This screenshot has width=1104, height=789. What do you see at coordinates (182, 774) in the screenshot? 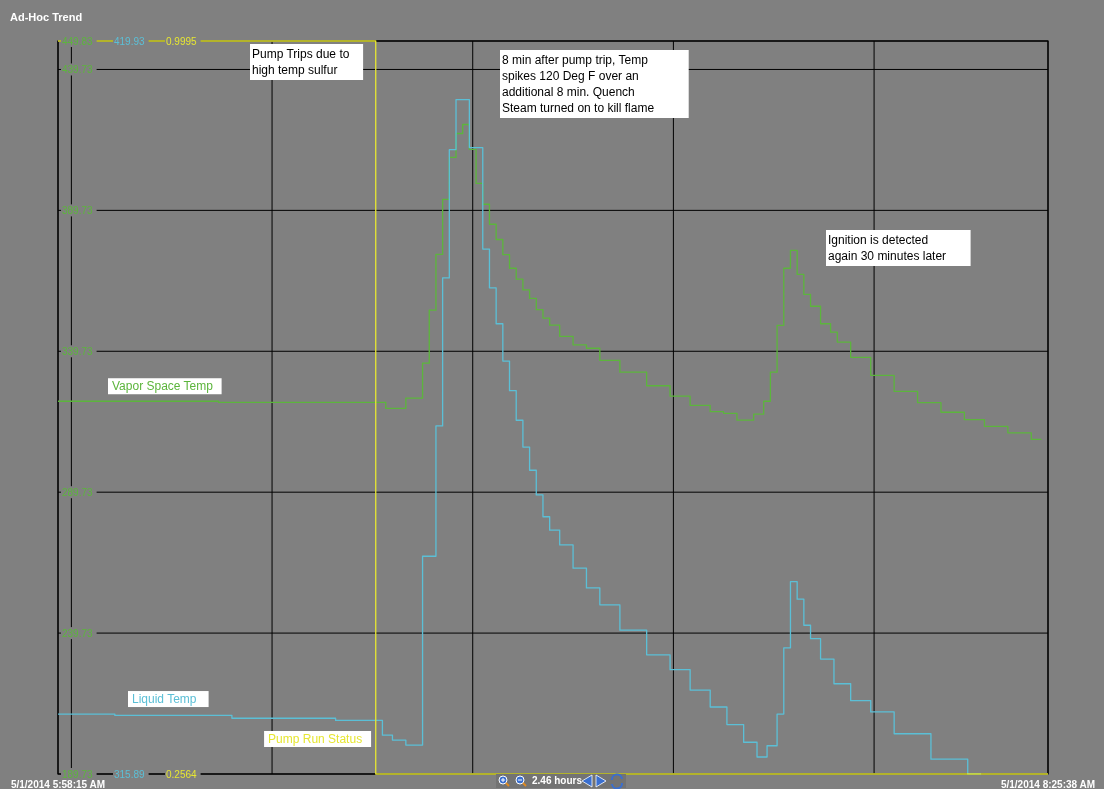
I see `y3-tick-label: 0.2564` at bounding box center [182, 774].